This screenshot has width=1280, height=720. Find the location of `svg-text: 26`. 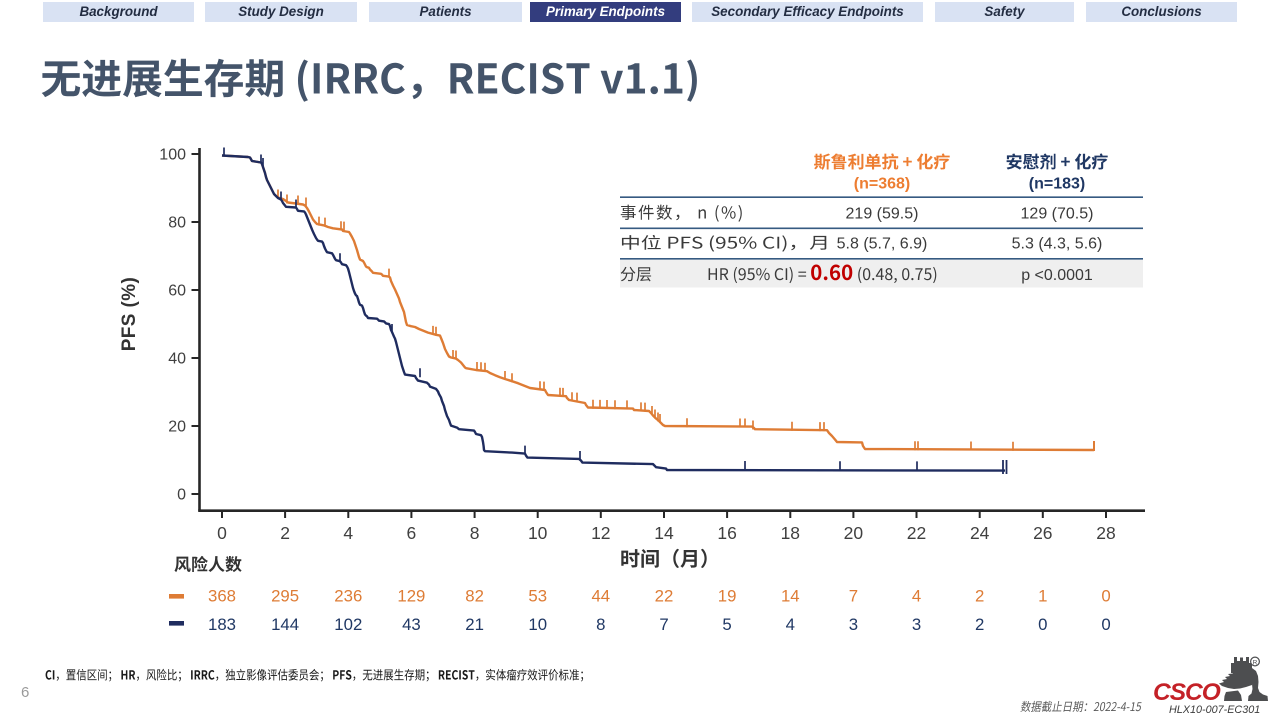

svg-text: 26 is located at coordinates (1042, 533).